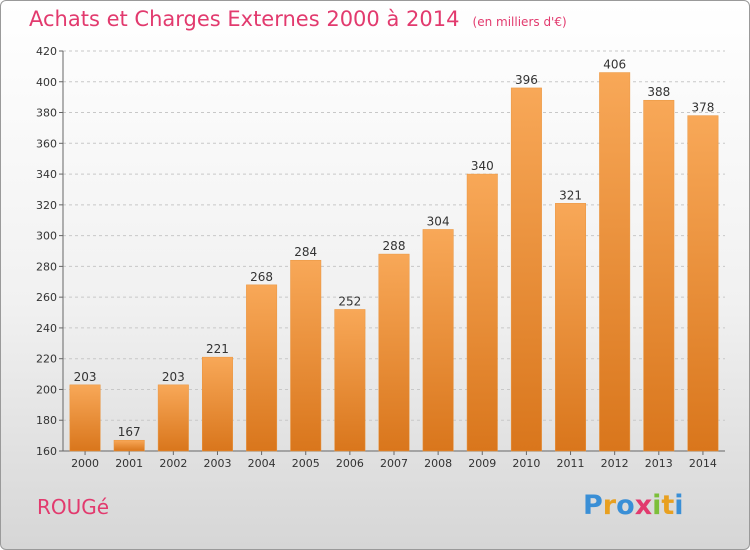  Describe the element at coordinates (46, 389) in the screenshot. I see `y-tick-label: 200` at that location.